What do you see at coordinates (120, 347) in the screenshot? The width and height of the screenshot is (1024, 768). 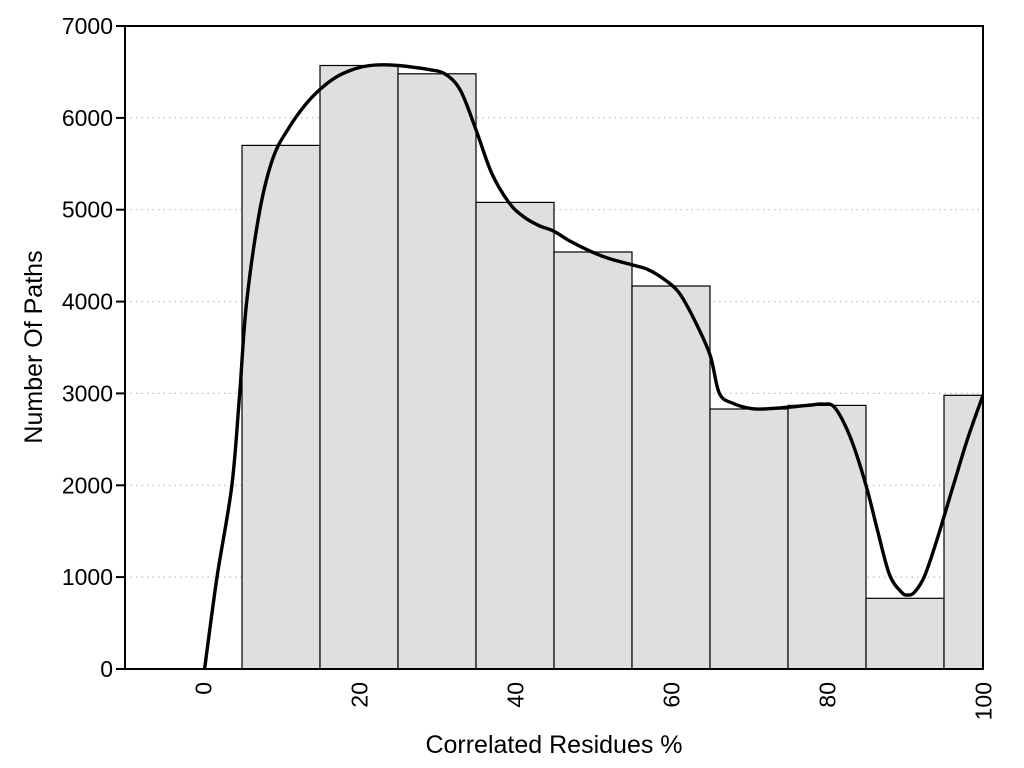 I see `y-tick-marks` at bounding box center [120, 347].